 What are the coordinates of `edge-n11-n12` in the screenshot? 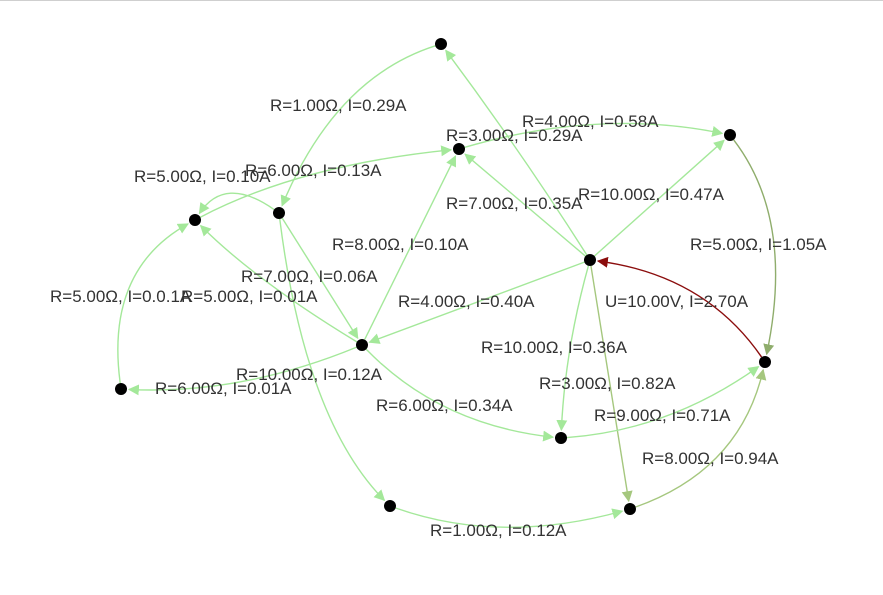 It's located at (509, 517).